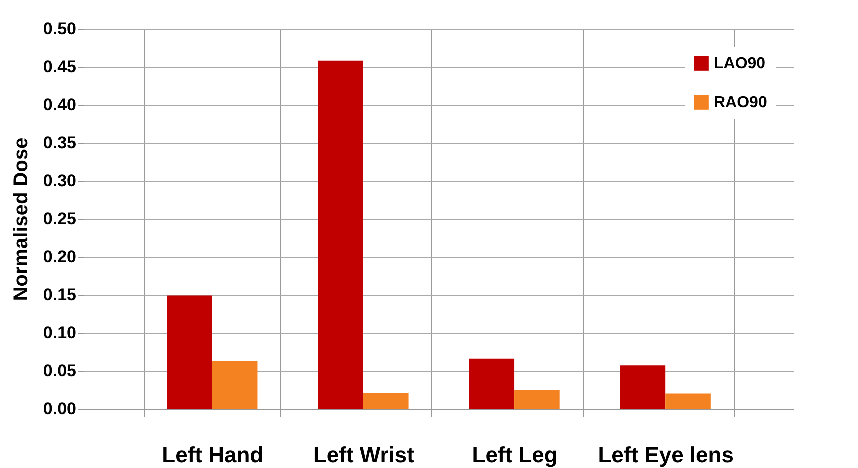 Image resolution: width=858 pixels, height=468 pixels. Describe the element at coordinates (59, 219) in the screenshot. I see `y-tick-label: 0.25` at that location.